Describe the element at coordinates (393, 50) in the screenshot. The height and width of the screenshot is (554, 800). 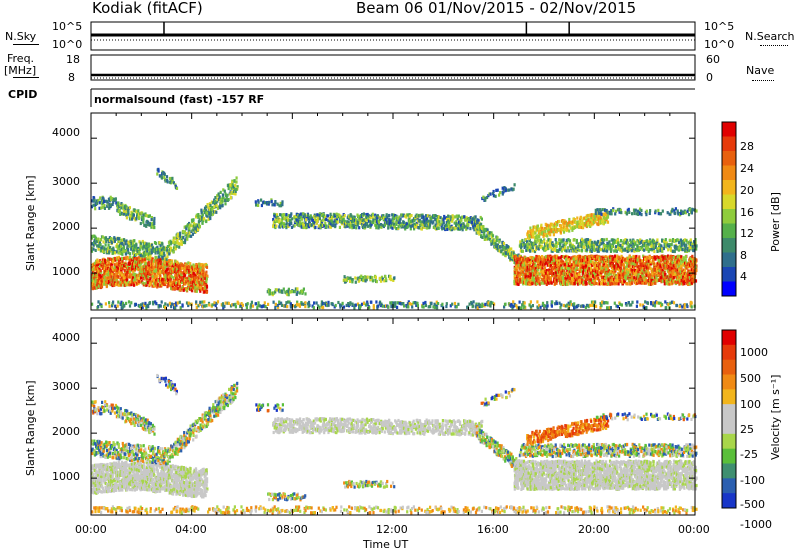
I see `top-panel-traces` at that location.